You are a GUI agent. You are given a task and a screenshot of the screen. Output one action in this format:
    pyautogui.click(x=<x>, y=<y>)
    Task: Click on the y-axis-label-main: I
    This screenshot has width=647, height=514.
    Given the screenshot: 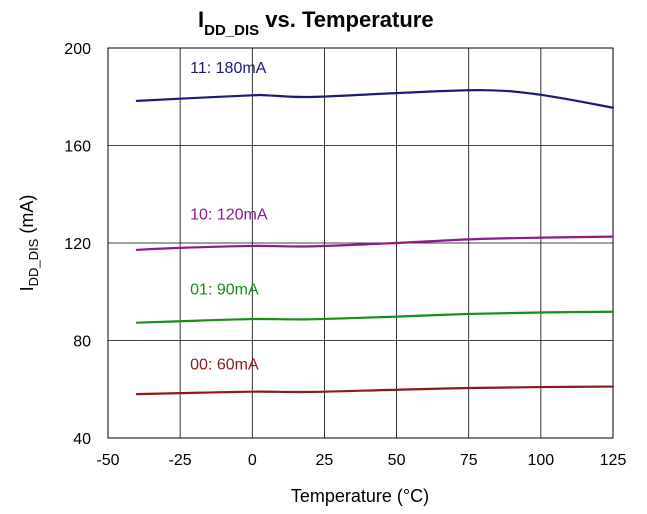 What is the action you would take?
    pyautogui.click(x=27, y=288)
    